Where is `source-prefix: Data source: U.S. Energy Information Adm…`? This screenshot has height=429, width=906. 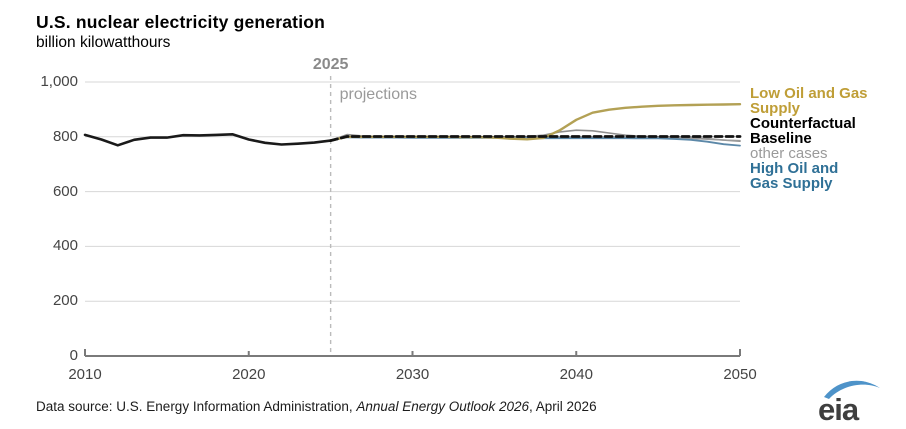 source-prefix: Data source: U.S. Energy Information Adm… is located at coordinates (196, 406).